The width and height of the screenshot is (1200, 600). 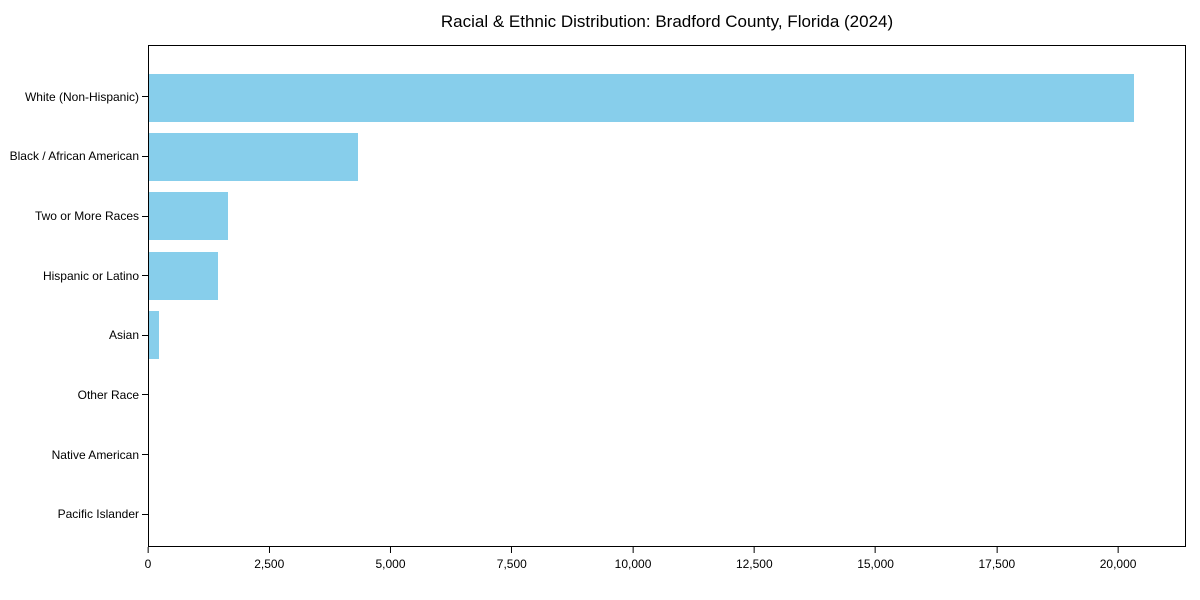 I want to click on x-axis-tick-label: 10,000, so click(x=633, y=564).